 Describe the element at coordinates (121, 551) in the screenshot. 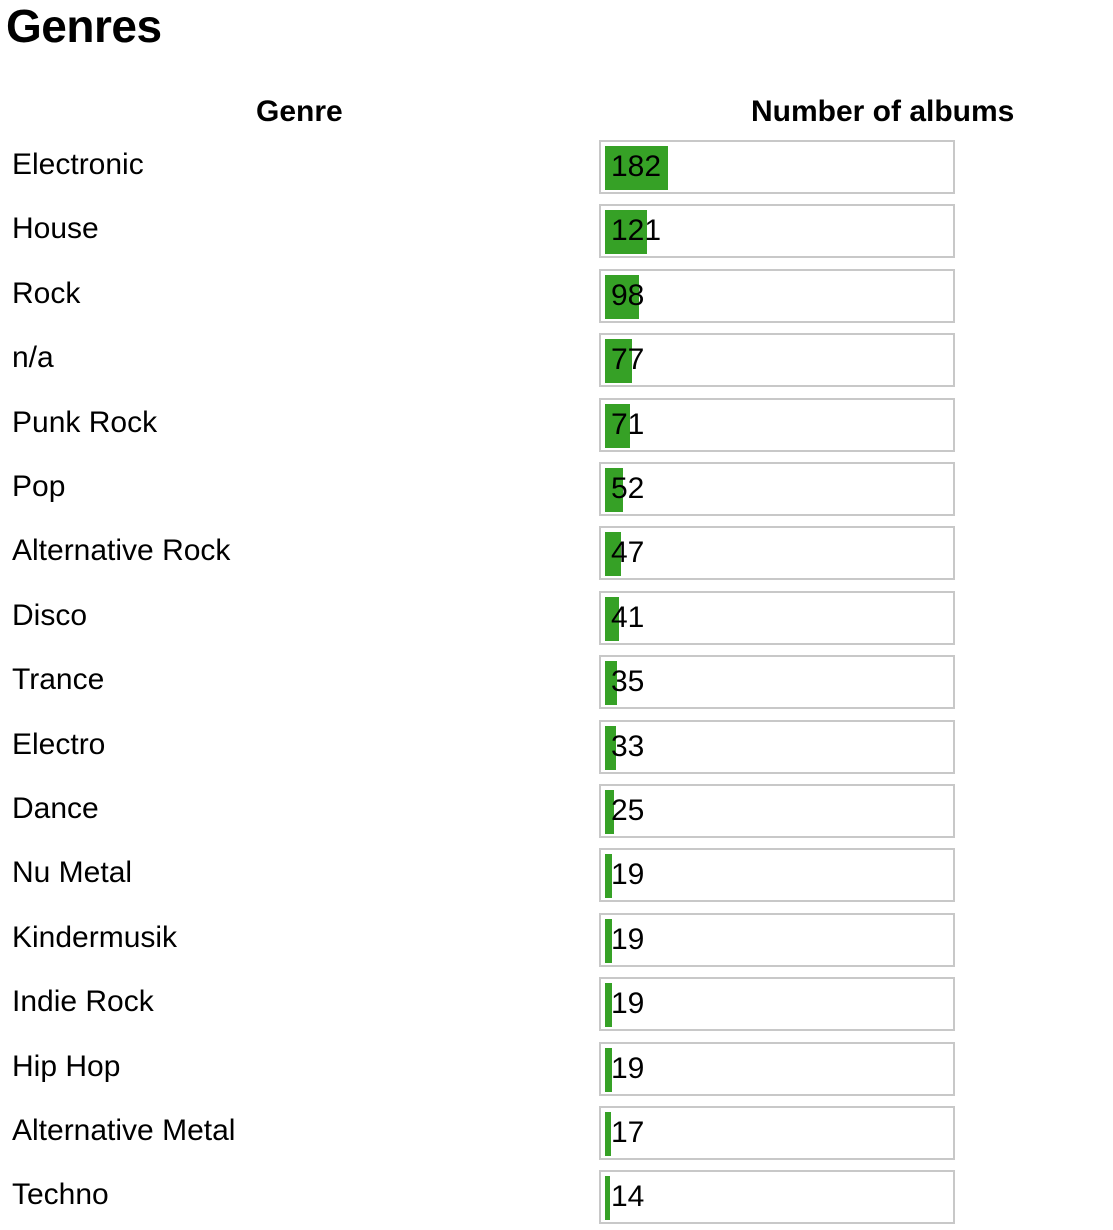

I see `genre-label: Alternative Rock` at that location.